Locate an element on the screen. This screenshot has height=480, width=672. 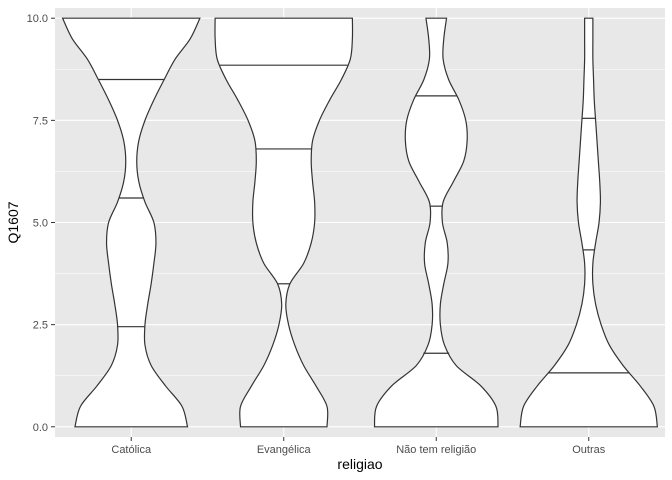
x-tick-label: Evangélica is located at coordinates (284, 450).